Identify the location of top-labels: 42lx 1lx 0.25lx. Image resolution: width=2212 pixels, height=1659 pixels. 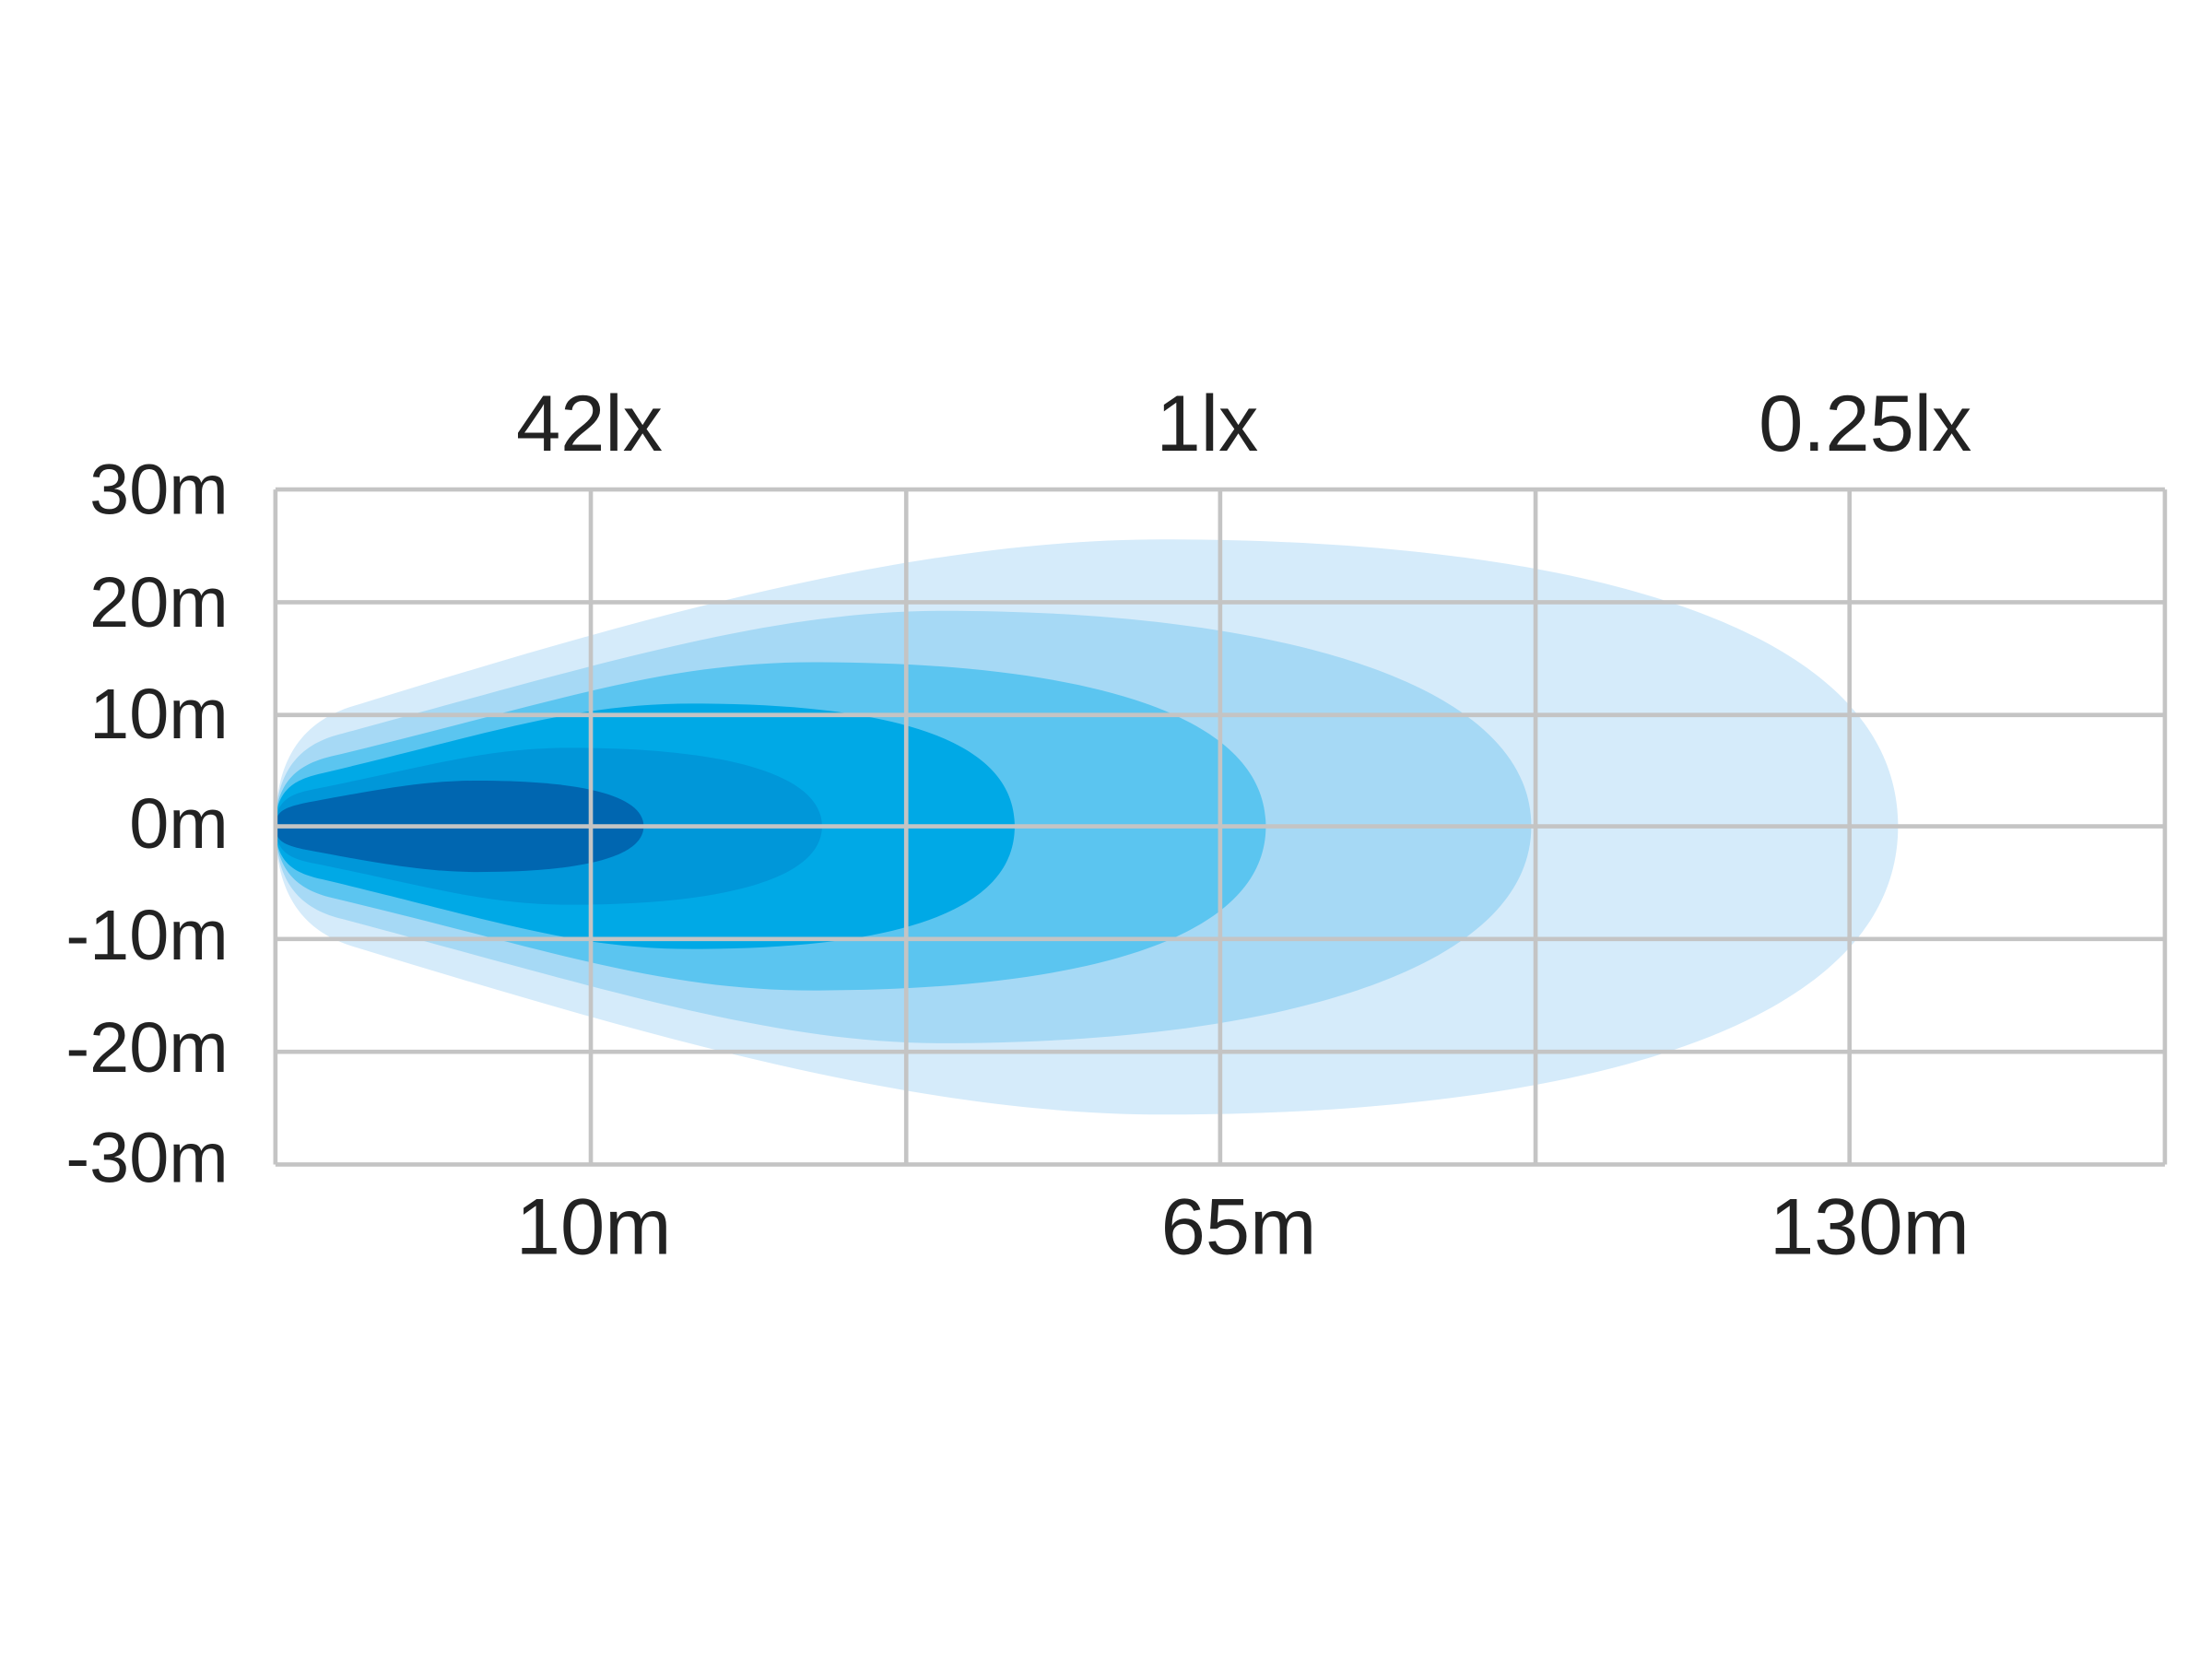
(1243, 424).